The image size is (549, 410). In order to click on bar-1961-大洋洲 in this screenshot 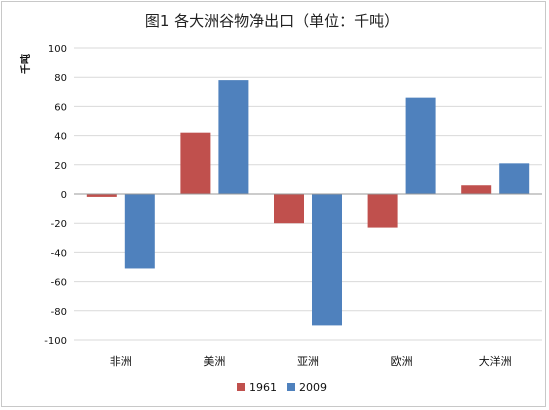, I will do `click(476, 189)`.